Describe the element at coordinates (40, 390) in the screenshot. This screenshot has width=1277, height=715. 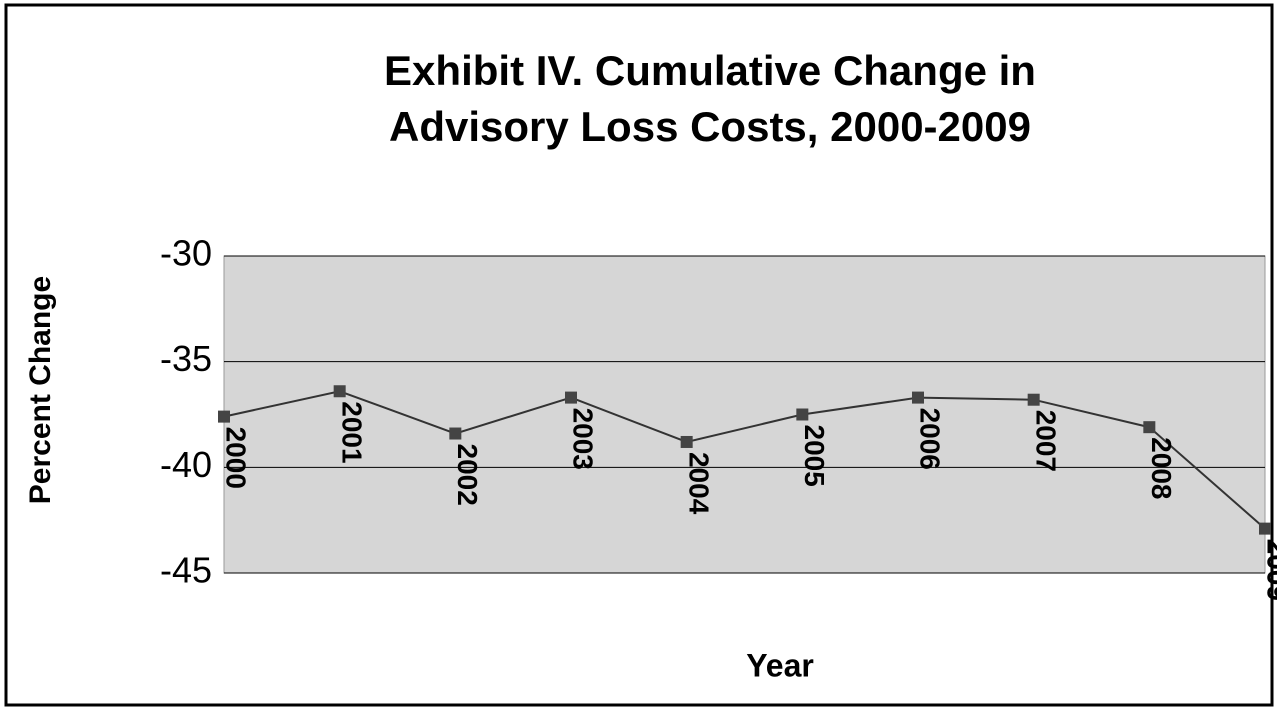
I see `y-axis-title: Percent Change` at that location.